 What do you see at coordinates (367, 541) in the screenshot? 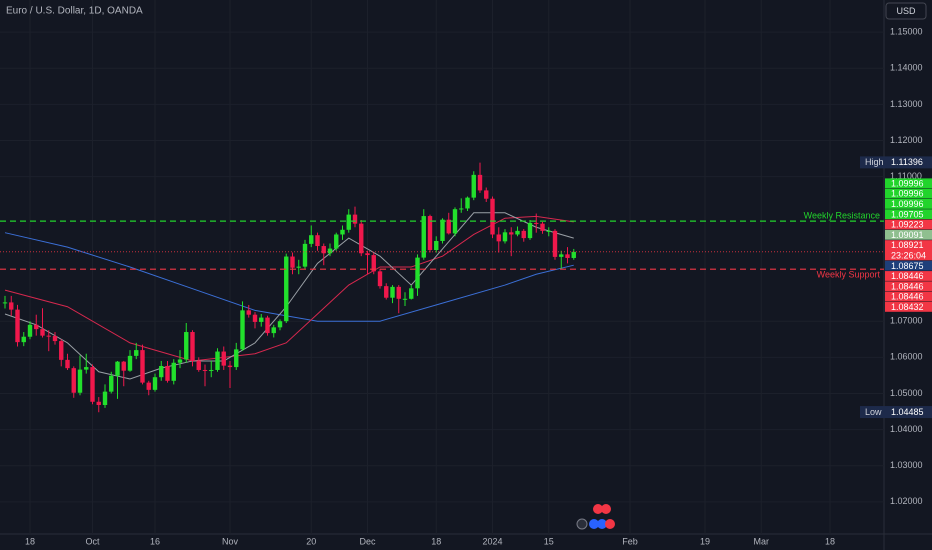
I see `x-tick-label: Dec` at bounding box center [367, 541].